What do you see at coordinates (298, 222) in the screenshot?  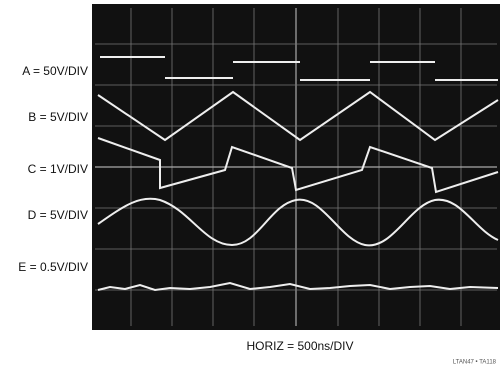 I see `trace-d` at bounding box center [298, 222].